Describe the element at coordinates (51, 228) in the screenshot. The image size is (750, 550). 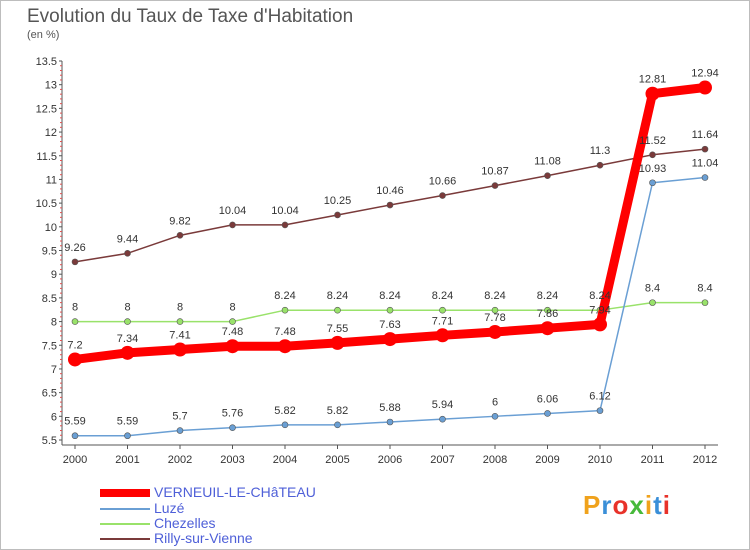
I see `y-tick-label: 10` at that location.